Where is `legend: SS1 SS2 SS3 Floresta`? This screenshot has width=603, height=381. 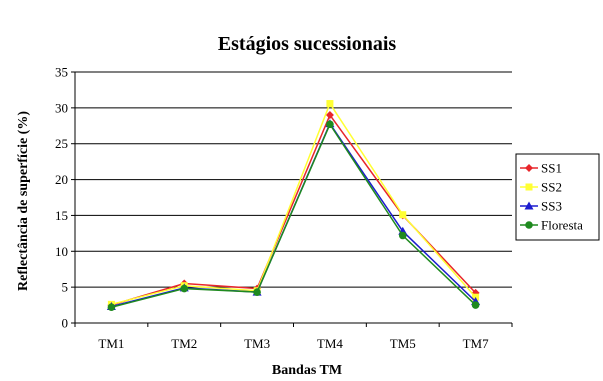 legend: SS1 SS2 SS3 Floresta is located at coordinates (557, 197).